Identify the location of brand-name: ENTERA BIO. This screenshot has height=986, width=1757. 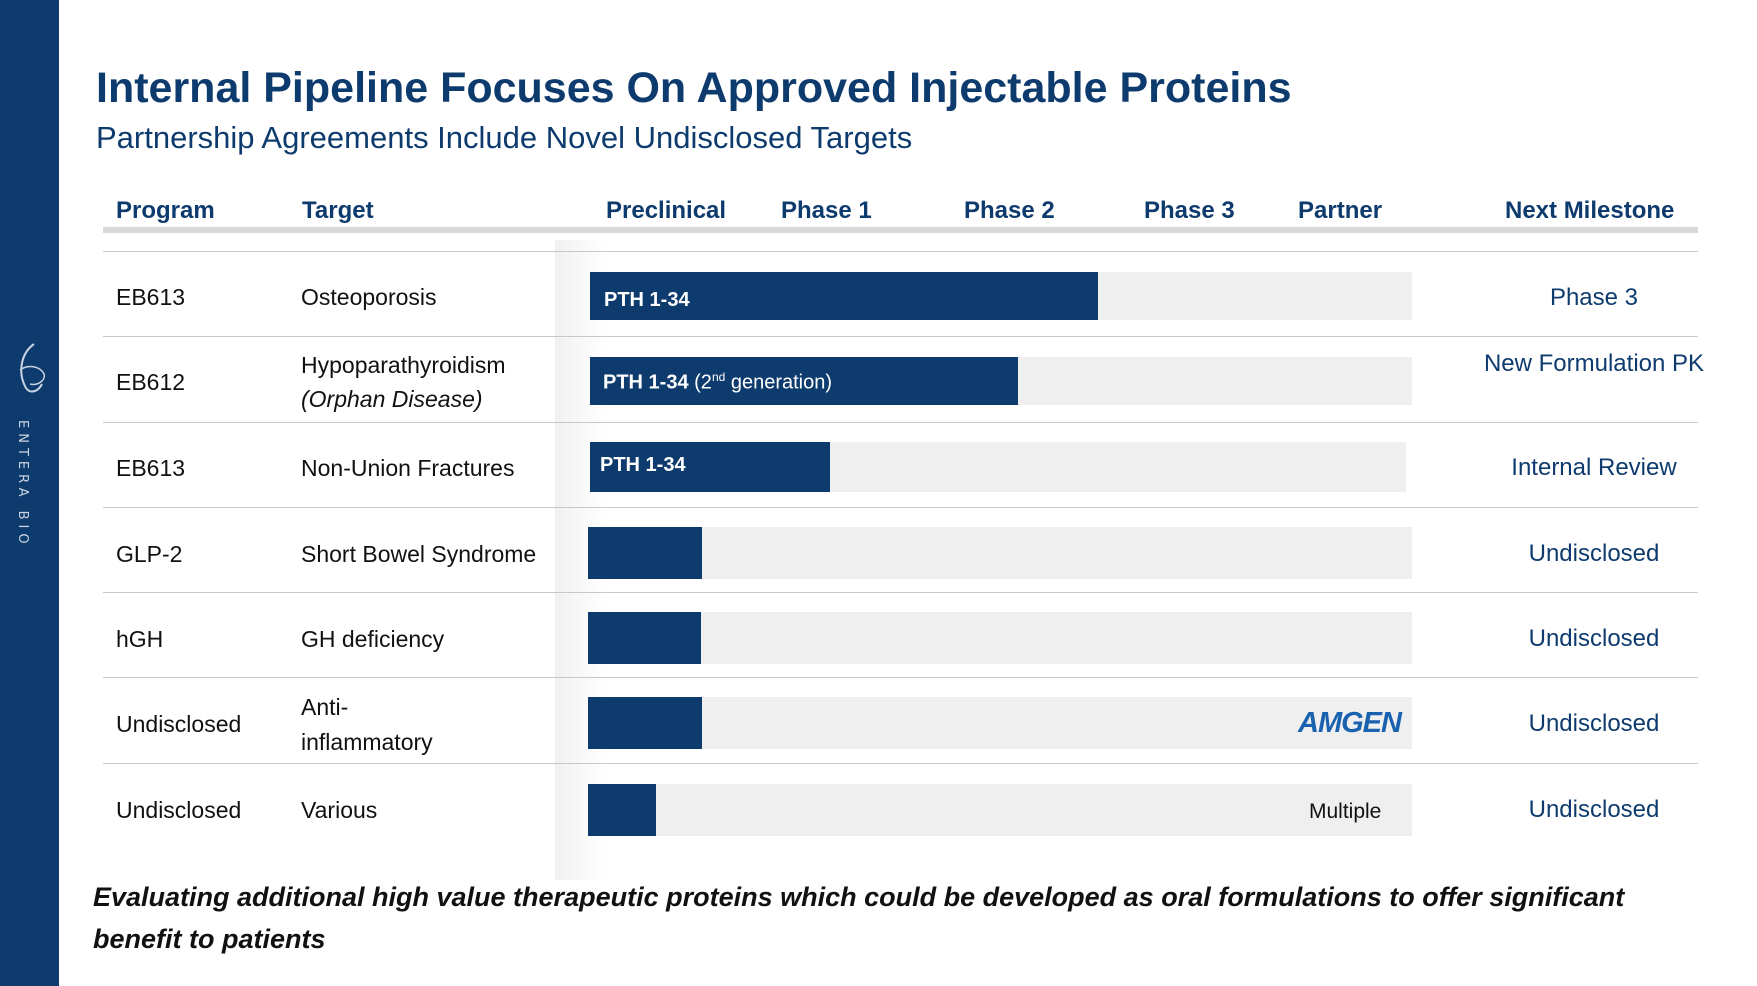
(22, 484).